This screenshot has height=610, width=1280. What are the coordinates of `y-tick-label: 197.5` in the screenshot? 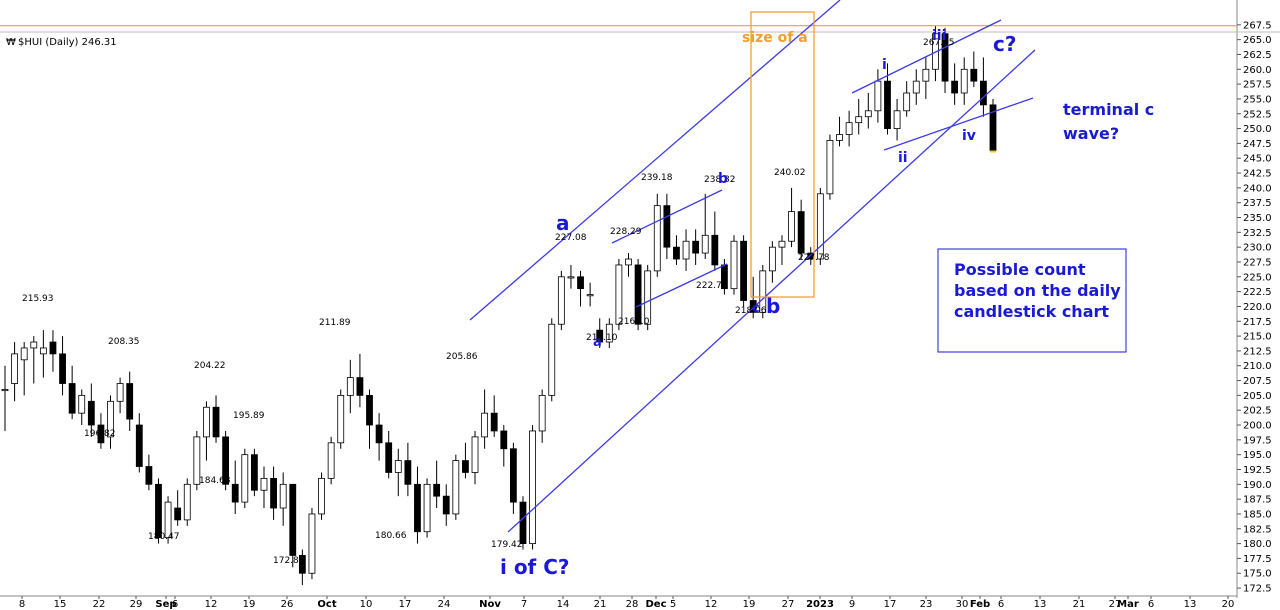 It's located at (1257, 440).